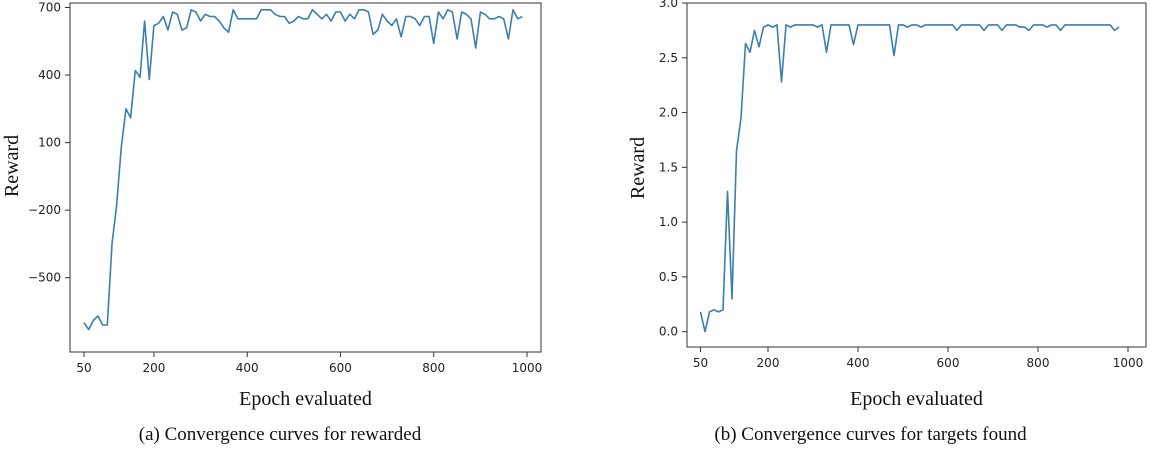  What do you see at coordinates (700, 363) in the screenshot?
I see `chart-b-xtick-label: 50` at bounding box center [700, 363].